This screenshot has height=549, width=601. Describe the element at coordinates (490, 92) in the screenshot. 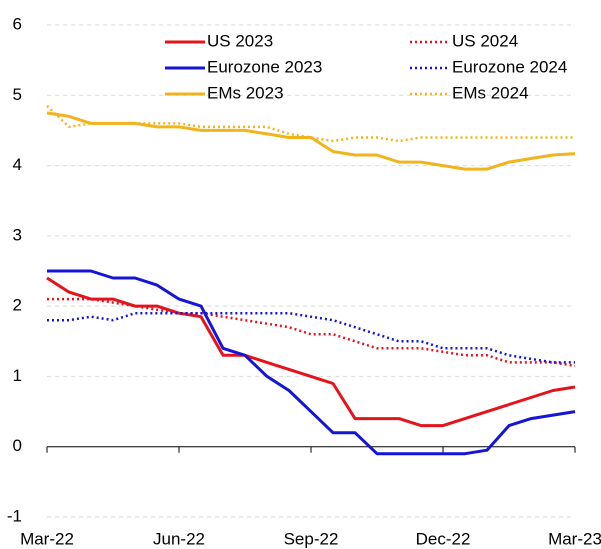

I see `legend-label: EMs 2024` at that location.